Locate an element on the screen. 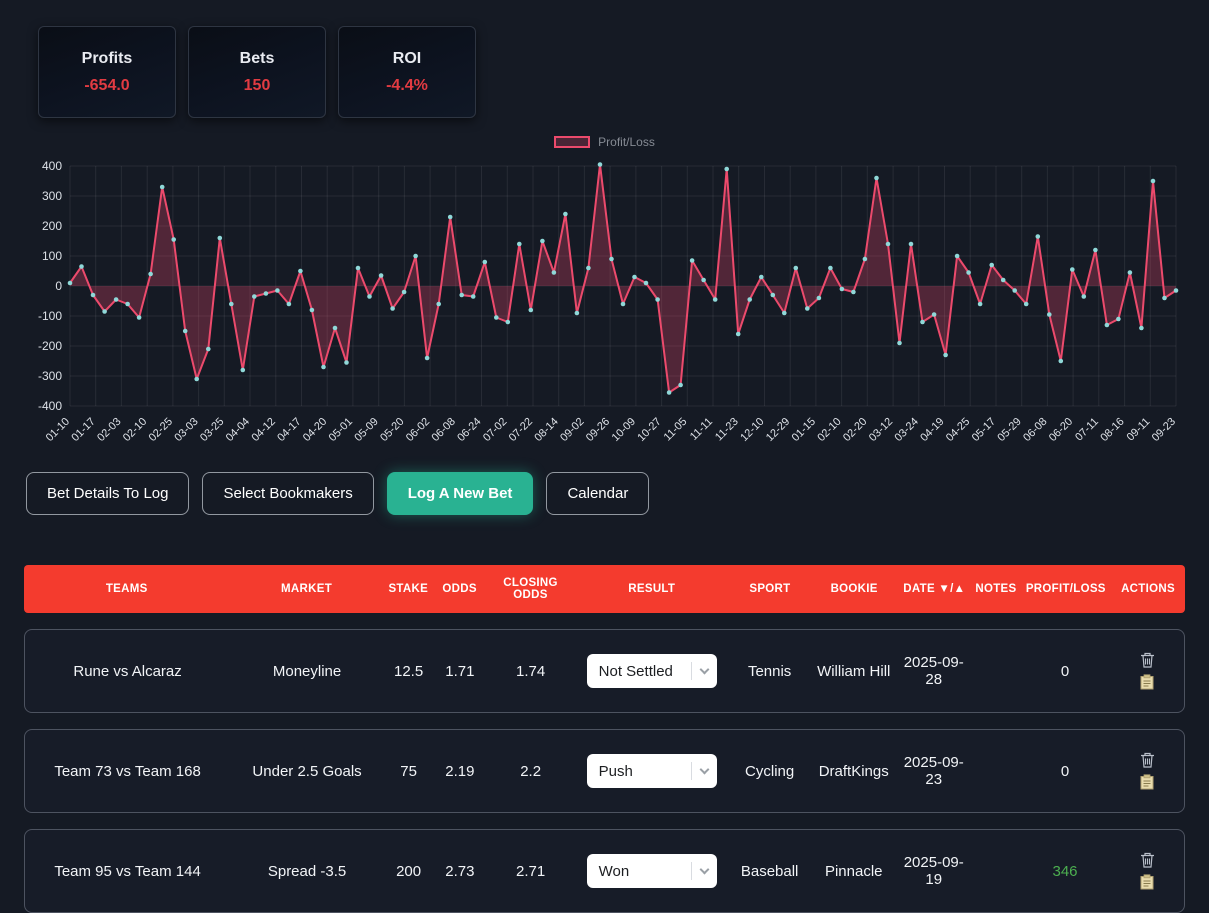  svg-text: 200 is located at coordinates (52, 226).